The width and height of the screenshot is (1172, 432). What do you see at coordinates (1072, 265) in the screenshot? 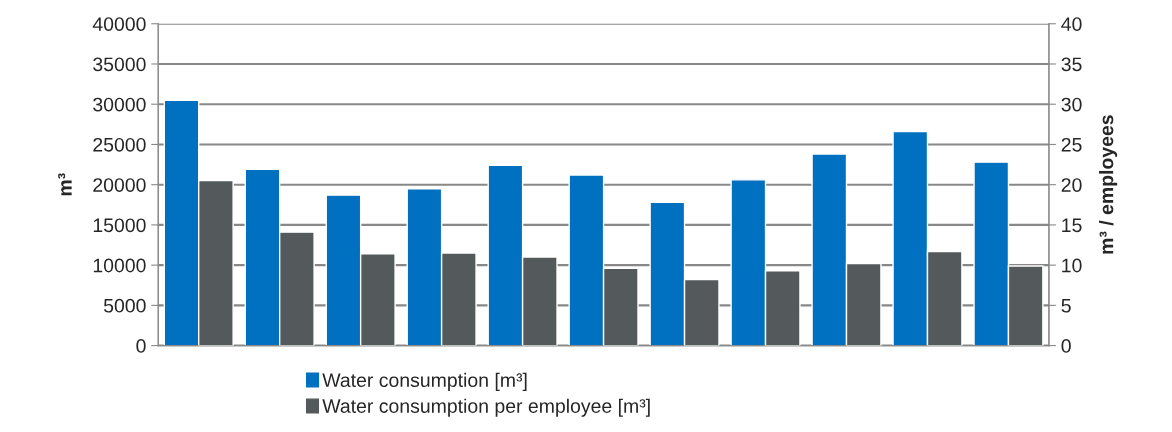
I see `y2-tick-label: 10` at bounding box center [1072, 265].